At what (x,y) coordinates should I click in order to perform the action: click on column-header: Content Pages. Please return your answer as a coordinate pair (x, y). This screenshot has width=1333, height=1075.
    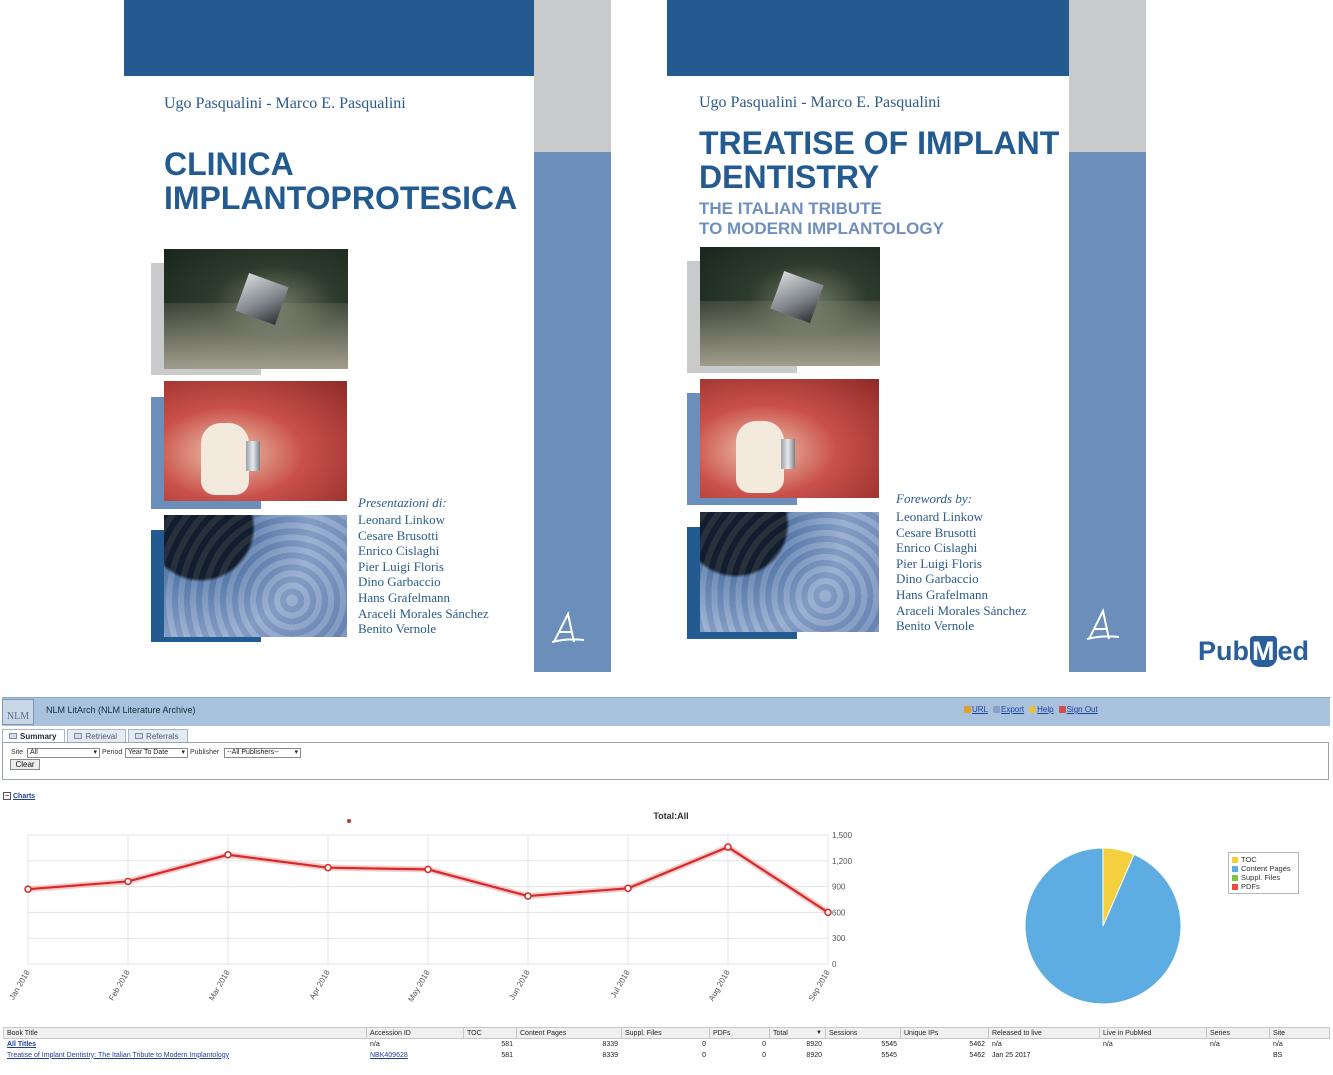
    Looking at the image, I should click on (569, 1033).